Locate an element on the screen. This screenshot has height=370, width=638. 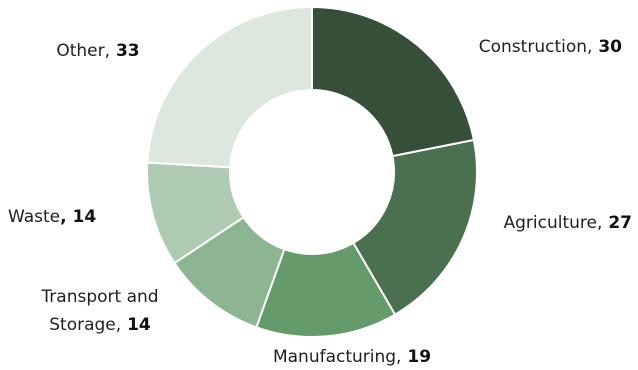
label-construction: Construction, 30 is located at coordinates (550, 47).